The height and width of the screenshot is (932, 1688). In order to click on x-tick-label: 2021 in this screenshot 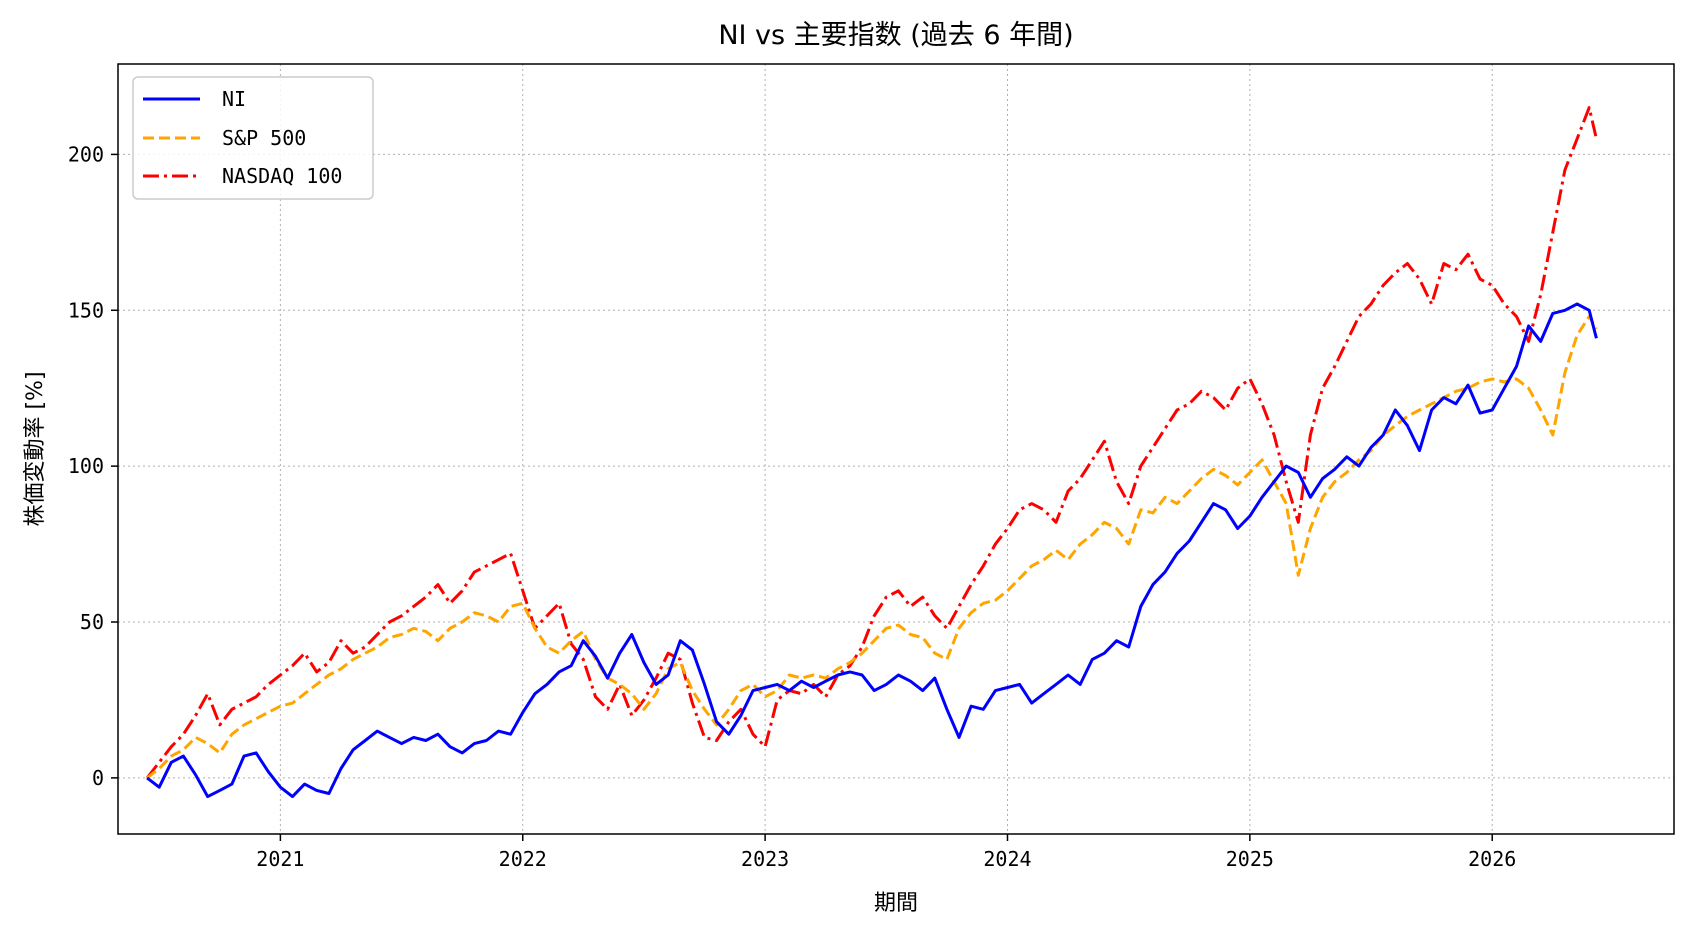, I will do `click(280, 859)`.